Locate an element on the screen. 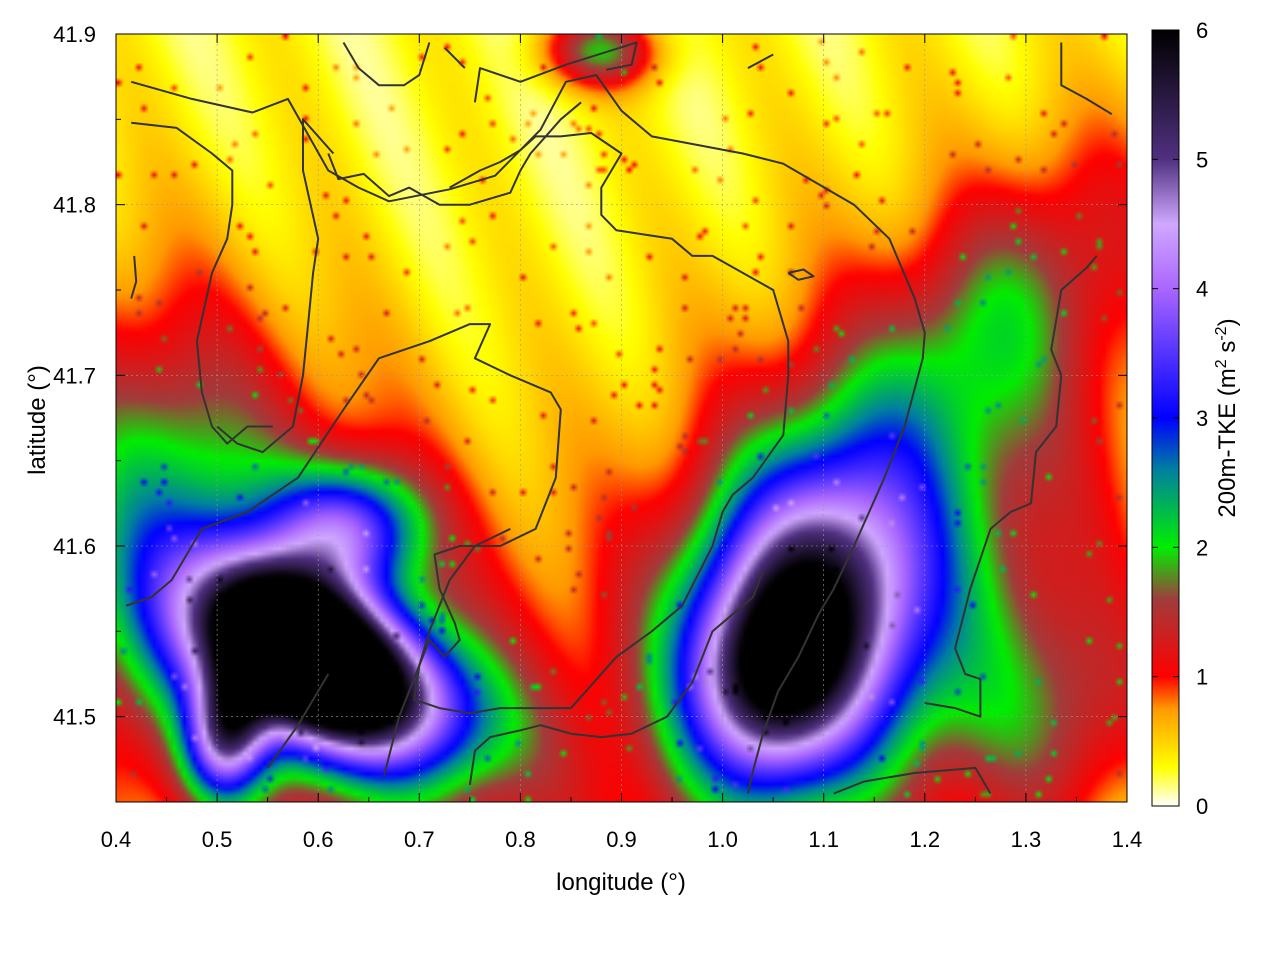 The width and height of the screenshot is (1280, 960). x-tick-label: 0.4 is located at coordinates (116, 839).